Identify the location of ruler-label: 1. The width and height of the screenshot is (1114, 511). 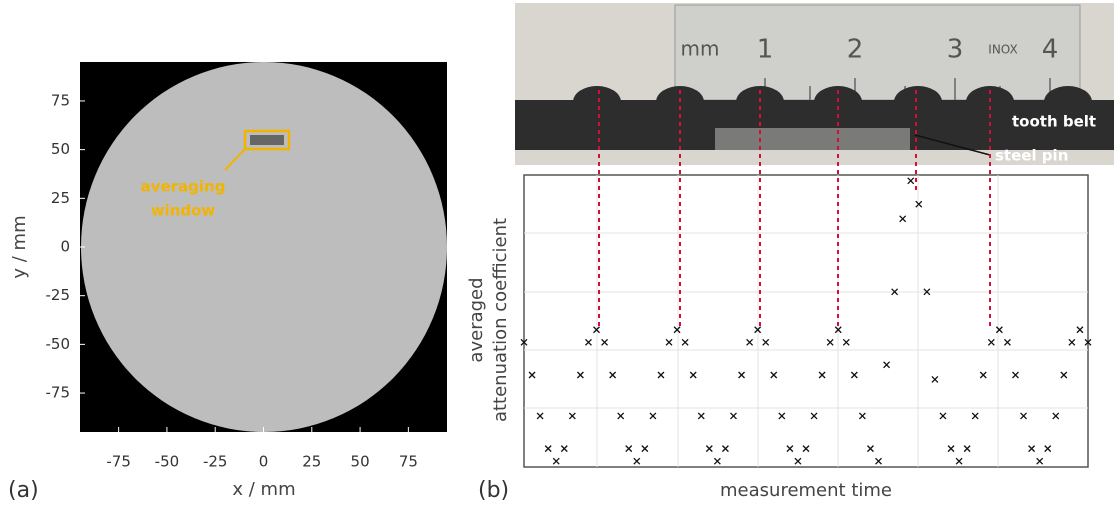
(765, 50).